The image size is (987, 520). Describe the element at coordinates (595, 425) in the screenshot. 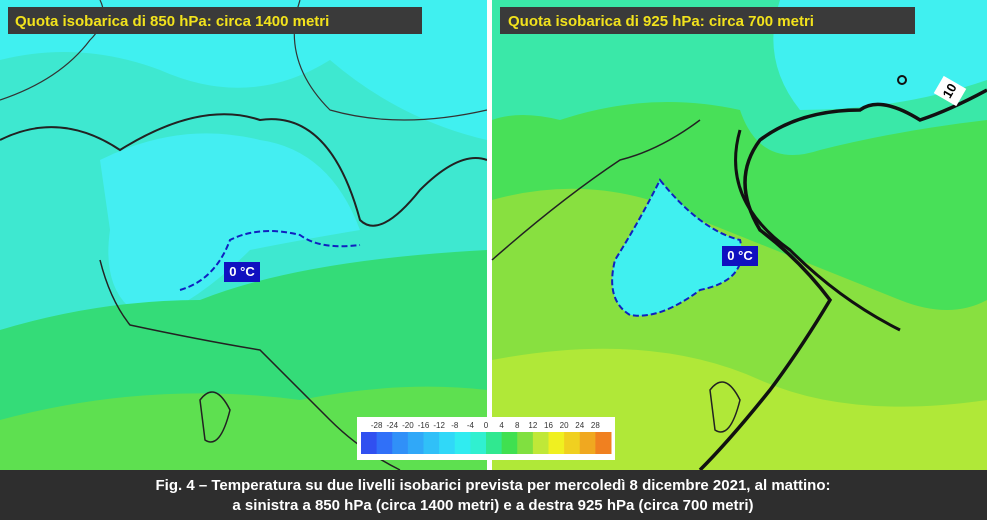

I see `colorbar-label: 28` at that location.